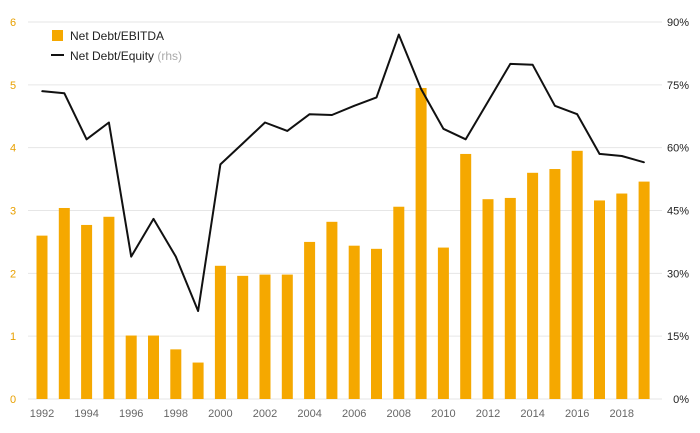 The height and width of the screenshot is (433, 700). What do you see at coordinates (599, 154) in the screenshot?
I see `point-2017` at bounding box center [599, 154].